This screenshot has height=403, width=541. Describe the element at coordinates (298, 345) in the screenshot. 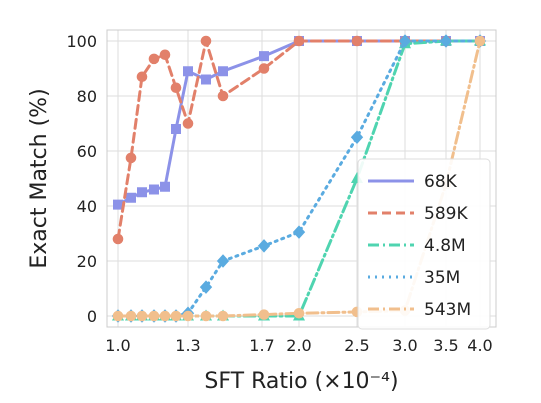

I see `x-tick-label: 2.0` at that location.